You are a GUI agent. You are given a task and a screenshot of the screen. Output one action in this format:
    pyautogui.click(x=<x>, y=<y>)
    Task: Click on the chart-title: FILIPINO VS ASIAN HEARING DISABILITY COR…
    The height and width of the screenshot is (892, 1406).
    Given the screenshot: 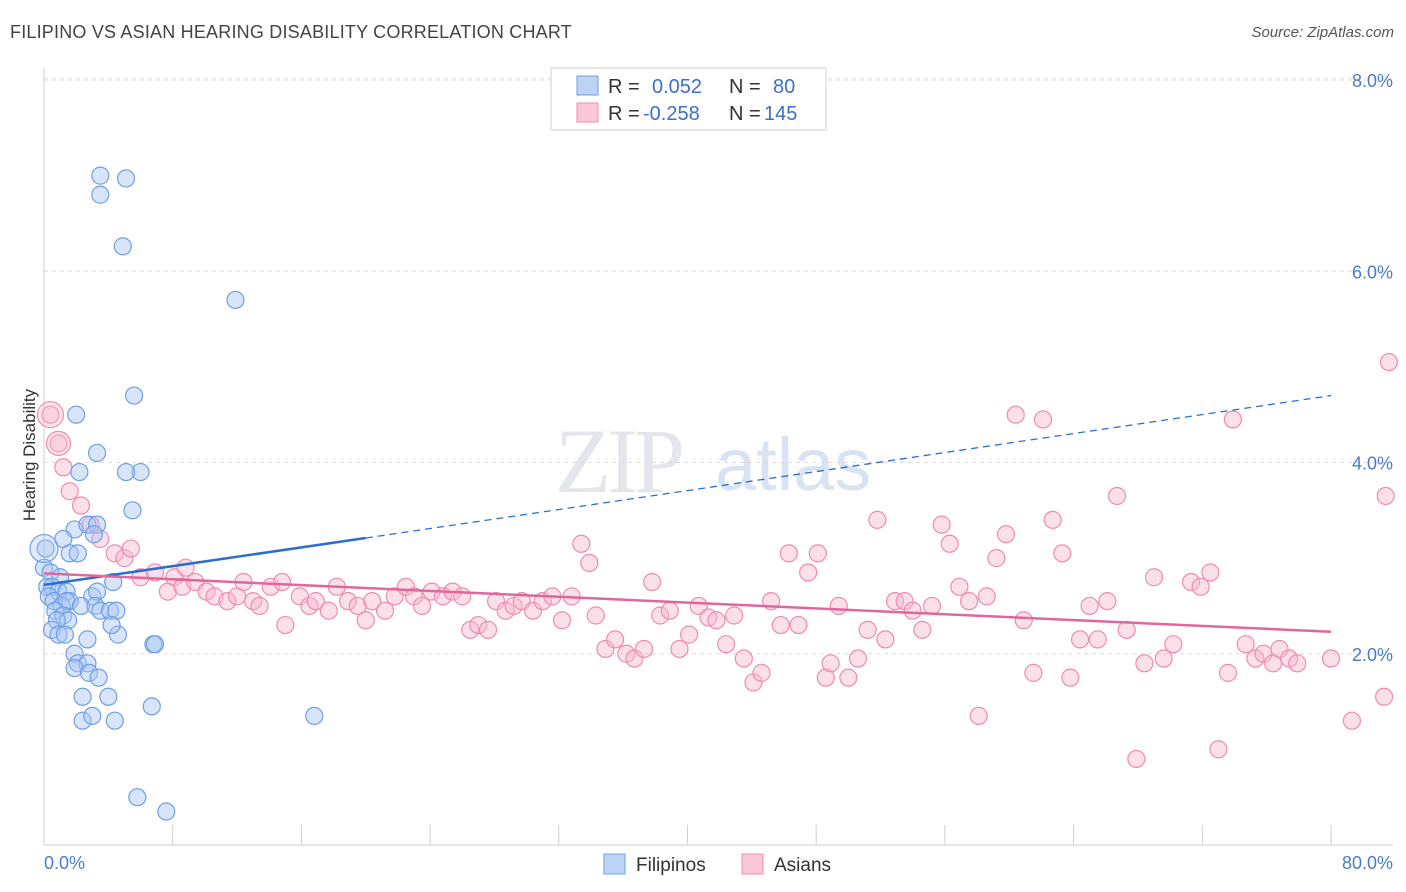 What is the action you would take?
    pyautogui.click(x=291, y=32)
    